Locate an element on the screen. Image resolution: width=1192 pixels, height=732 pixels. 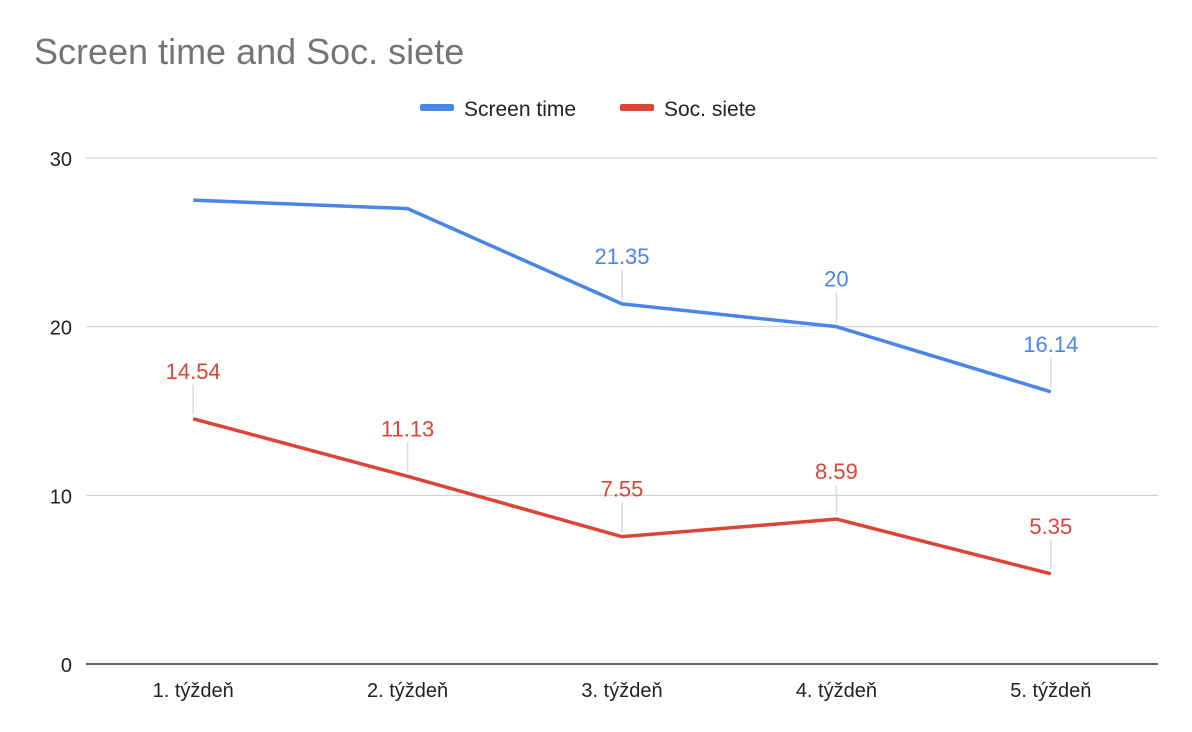
y-tick-label: 0 is located at coordinates (66, 666).